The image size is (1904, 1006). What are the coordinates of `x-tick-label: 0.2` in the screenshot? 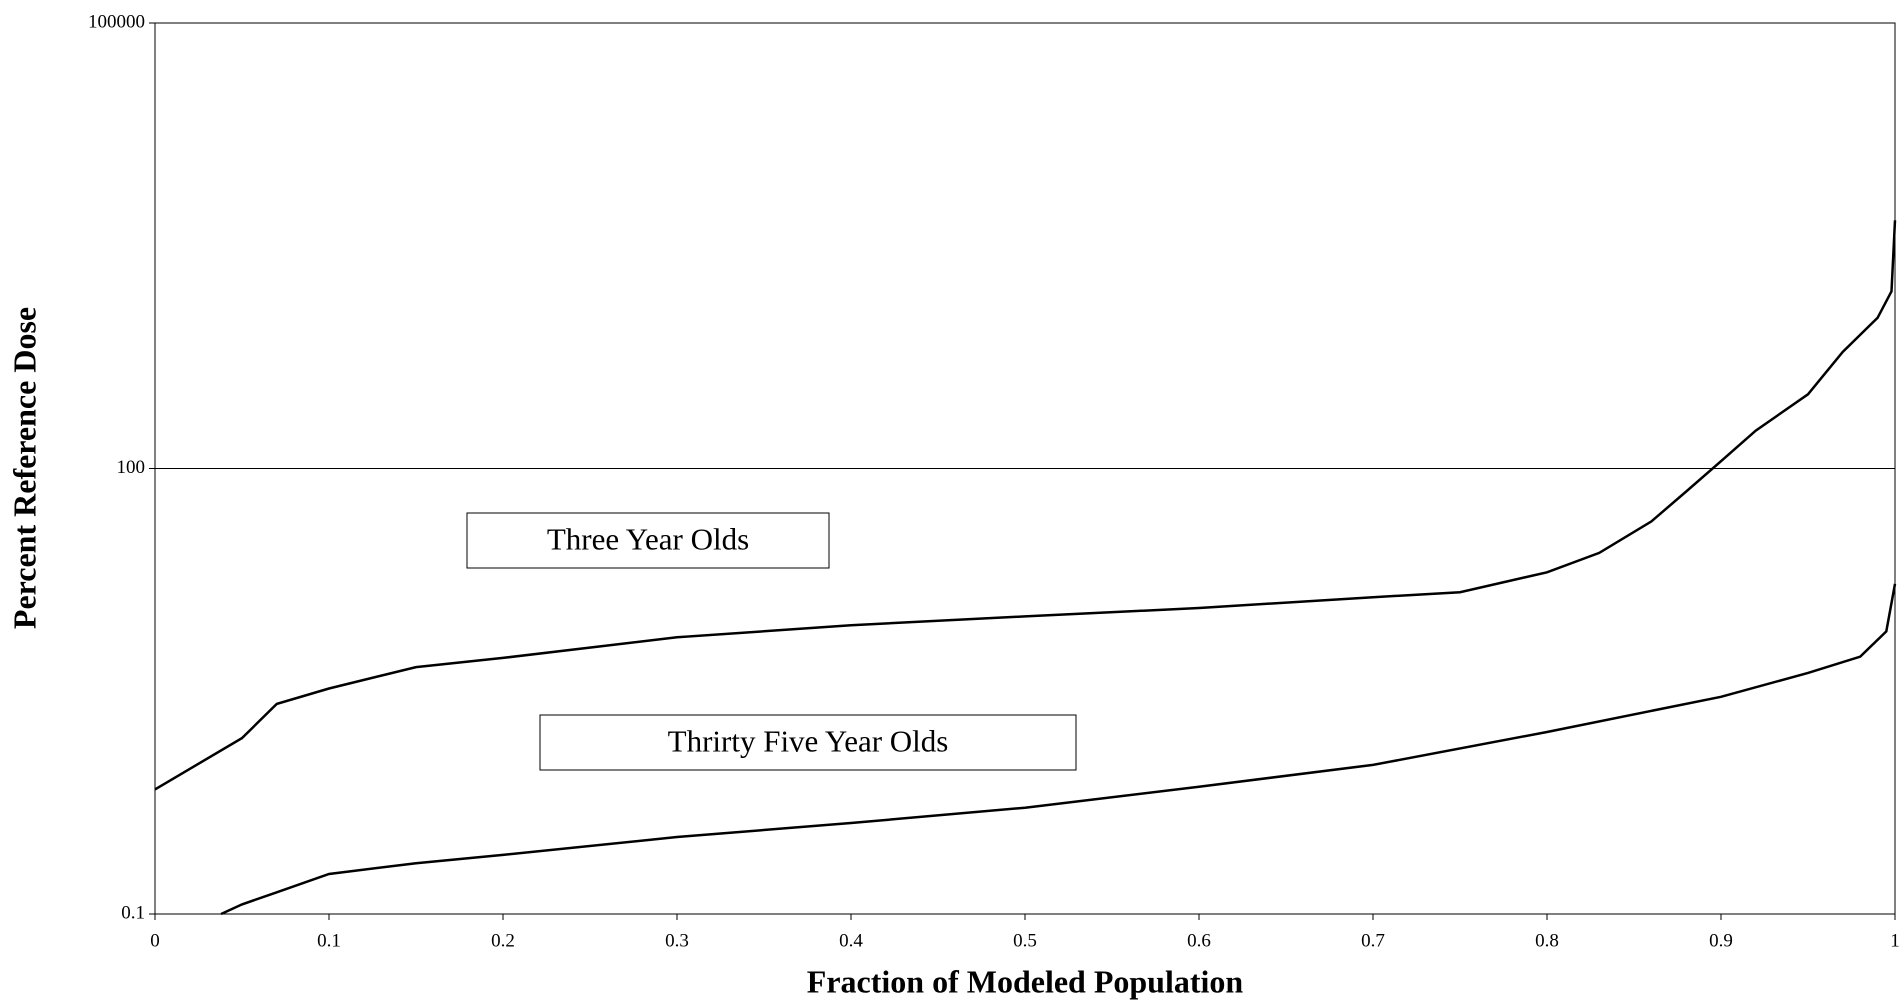 It's located at (503, 940).